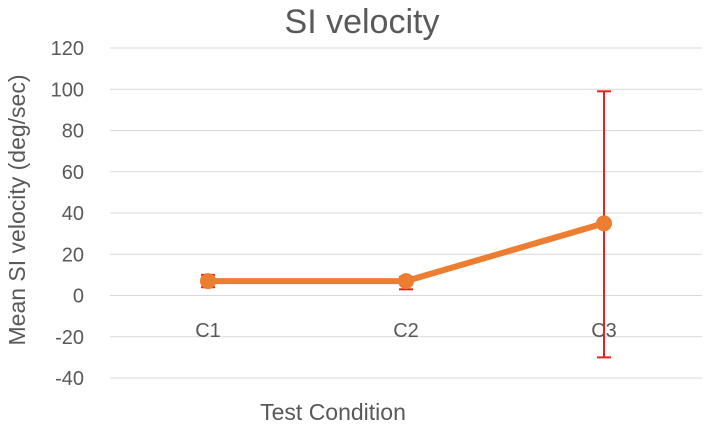 Image resolution: width=709 pixels, height=428 pixels. I want to click on y-tick-label: 80, so click(73, 132).